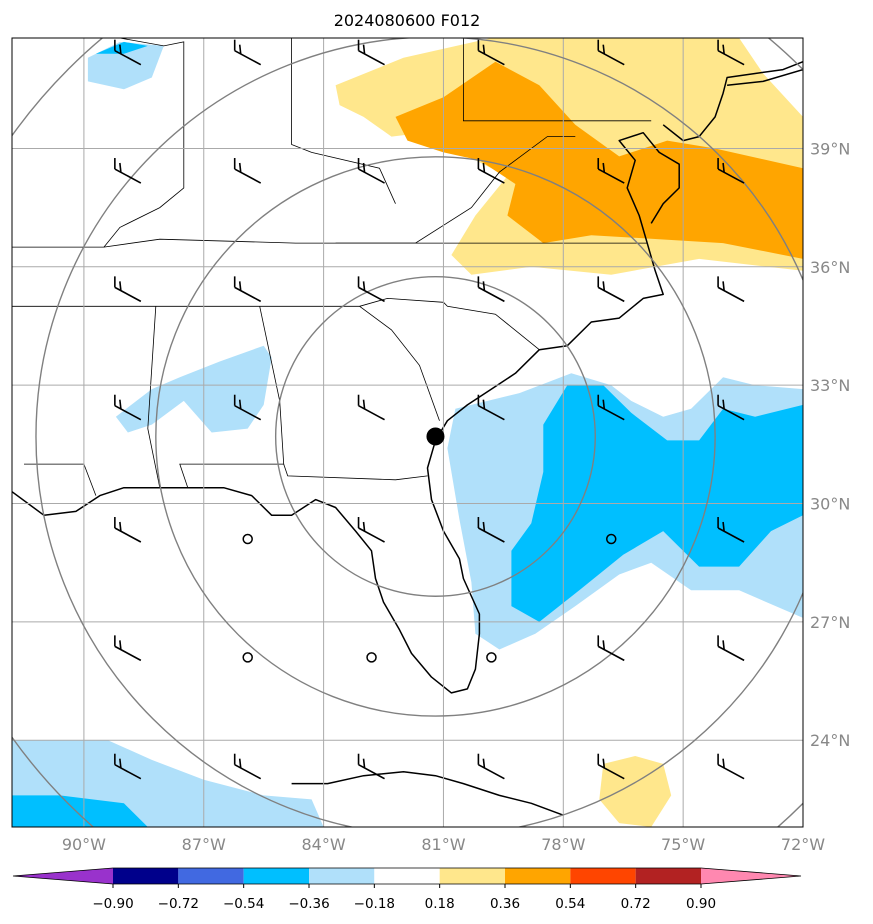 The height and width of the screenshot is (924, 873). Describe the element at coordinates (751, 876) in the screenshot. I see `colorbar-extend-high` at that location.